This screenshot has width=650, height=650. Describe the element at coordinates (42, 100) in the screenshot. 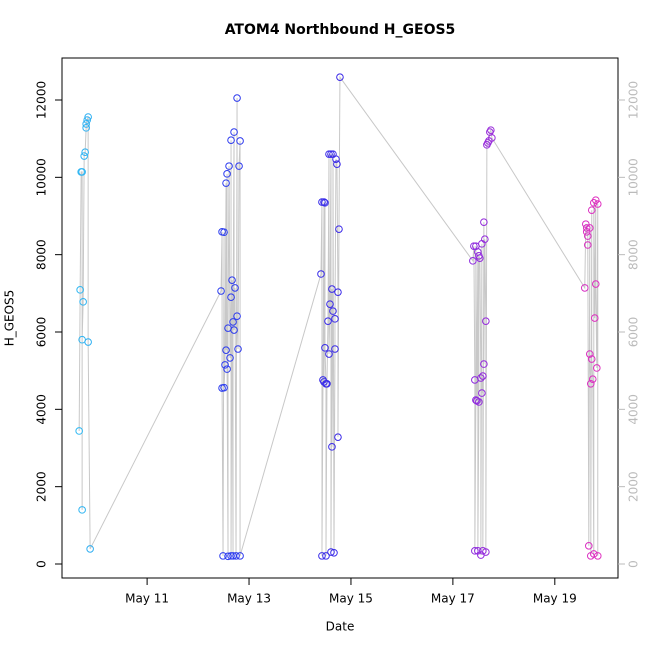

I see `y-tick-label: 12000` at that location.